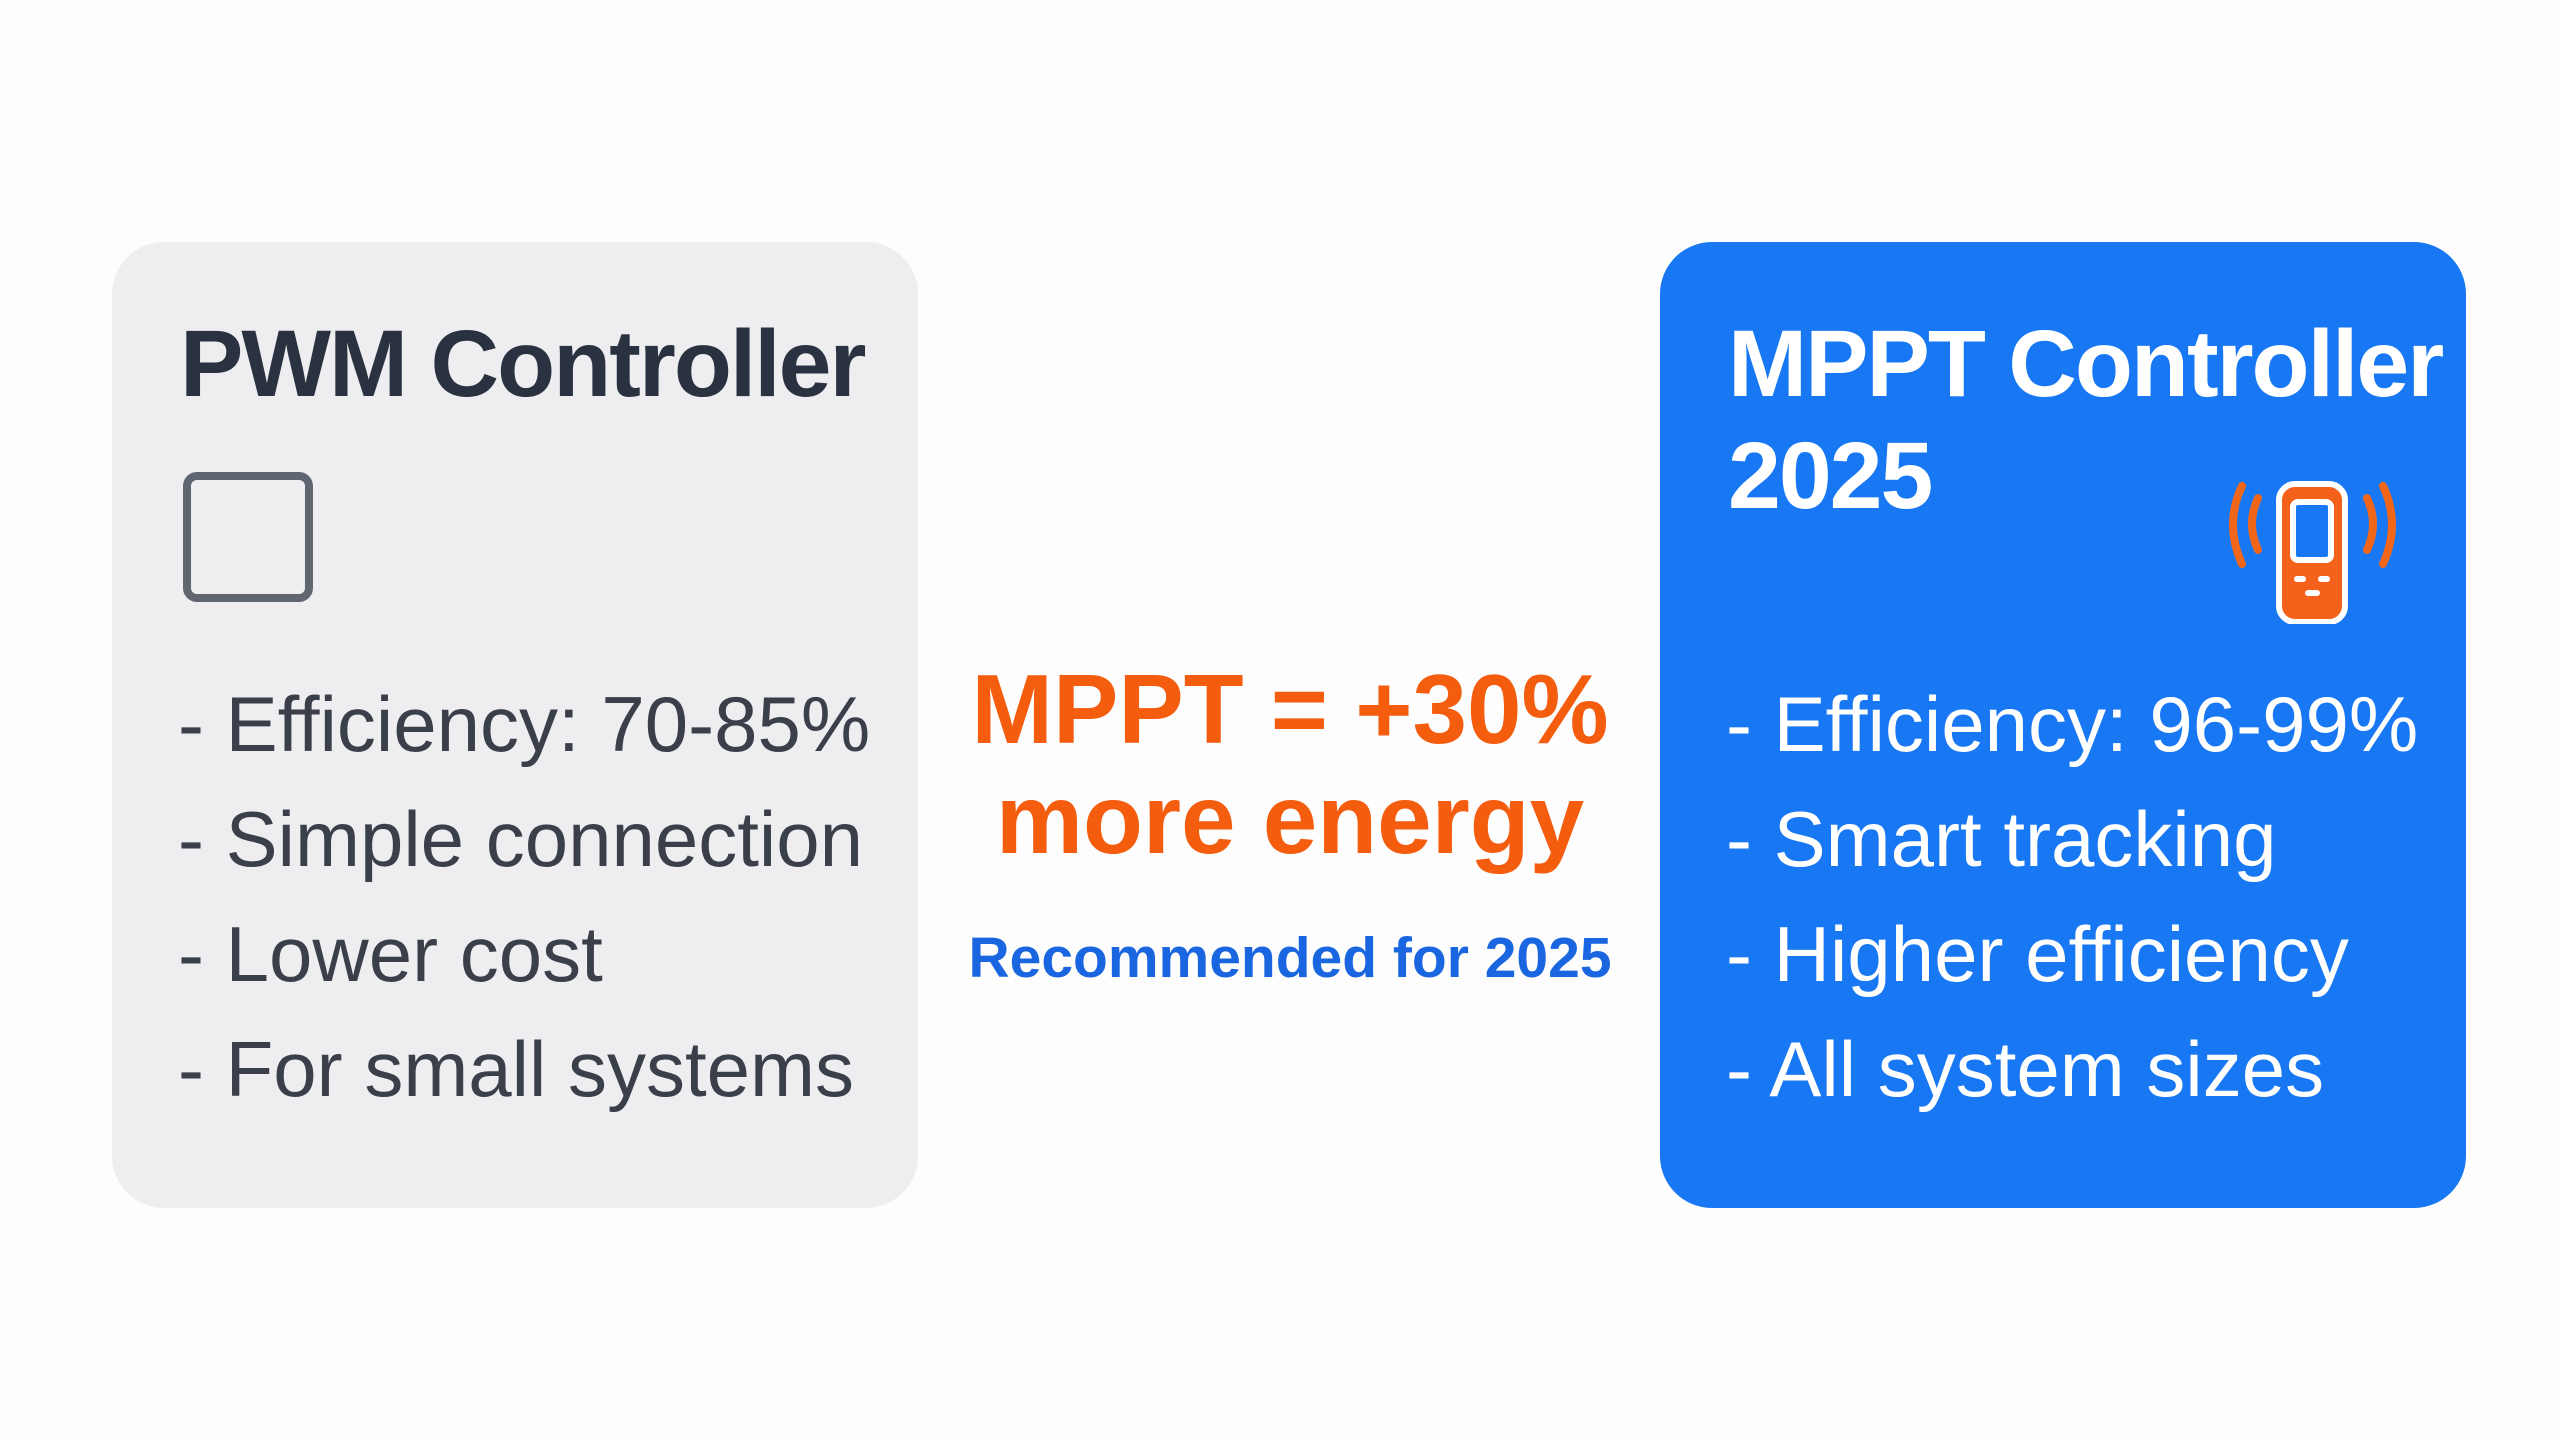 The height and width of the screenshot is (1440, 2560). What do you see at coordinates (524, 724) in the screenshot?
I see `list-item: - Efficiency: 70-85%` at bounding box center [524, 724].